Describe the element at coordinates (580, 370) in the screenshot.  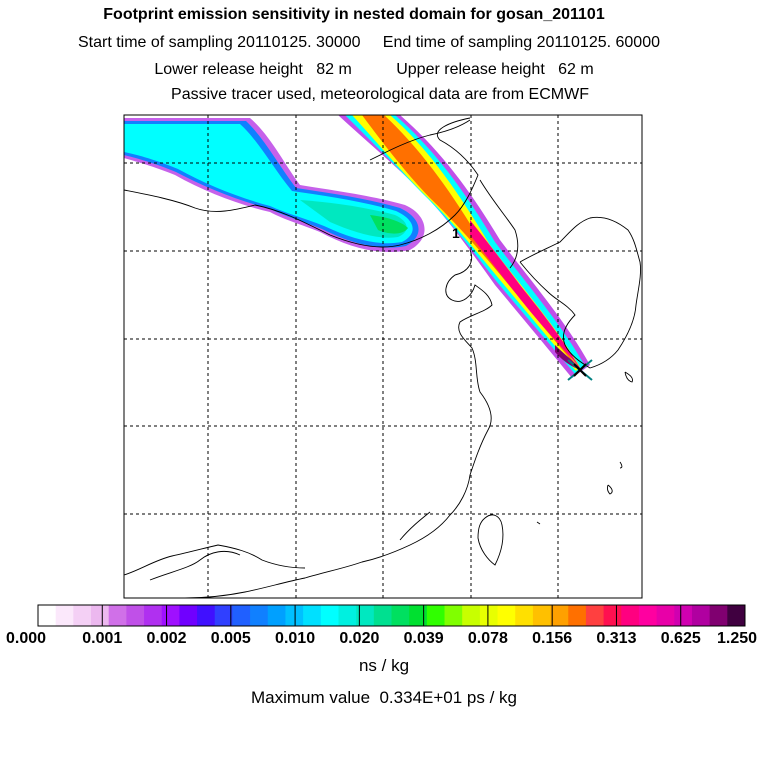
I see `station-marker-icon` at that location.